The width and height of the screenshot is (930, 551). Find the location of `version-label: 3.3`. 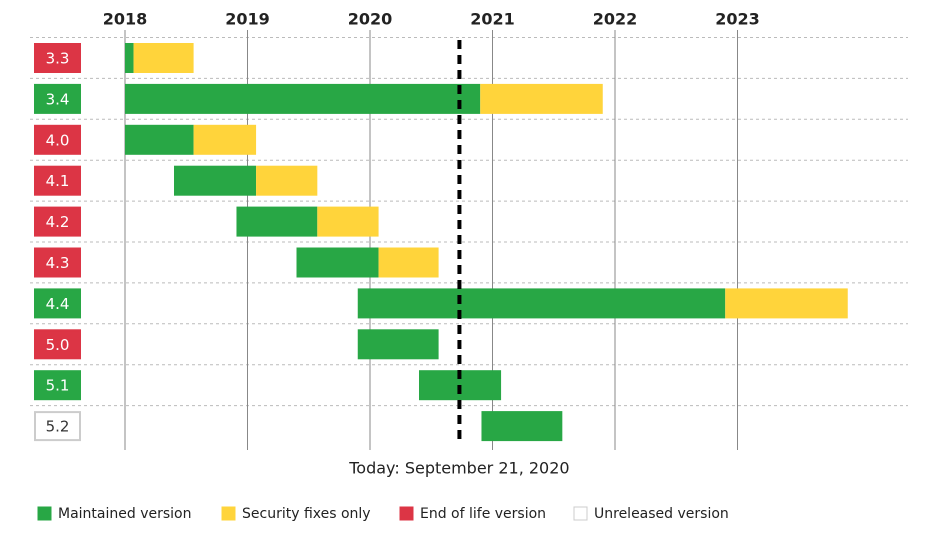

version-label: 3.3 is located at coordinates (58, 59).